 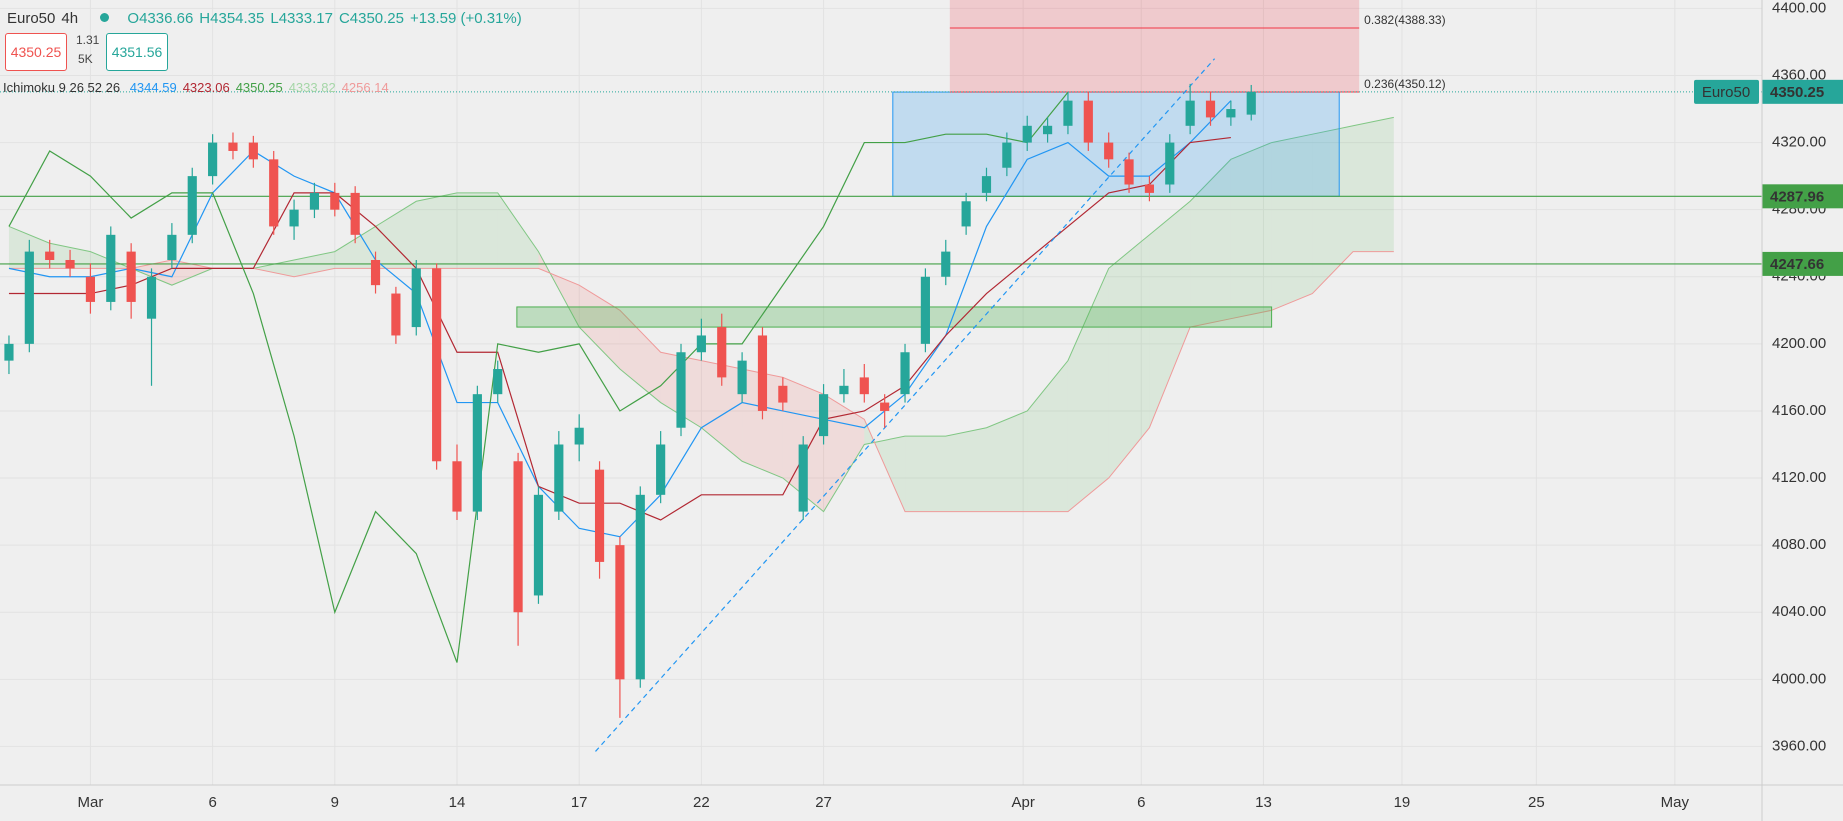 What do you see at coordinates (1799, 544) in the screenshot?
I see `y-tick-label: 4080.00` at bounding box center [1799, 544].